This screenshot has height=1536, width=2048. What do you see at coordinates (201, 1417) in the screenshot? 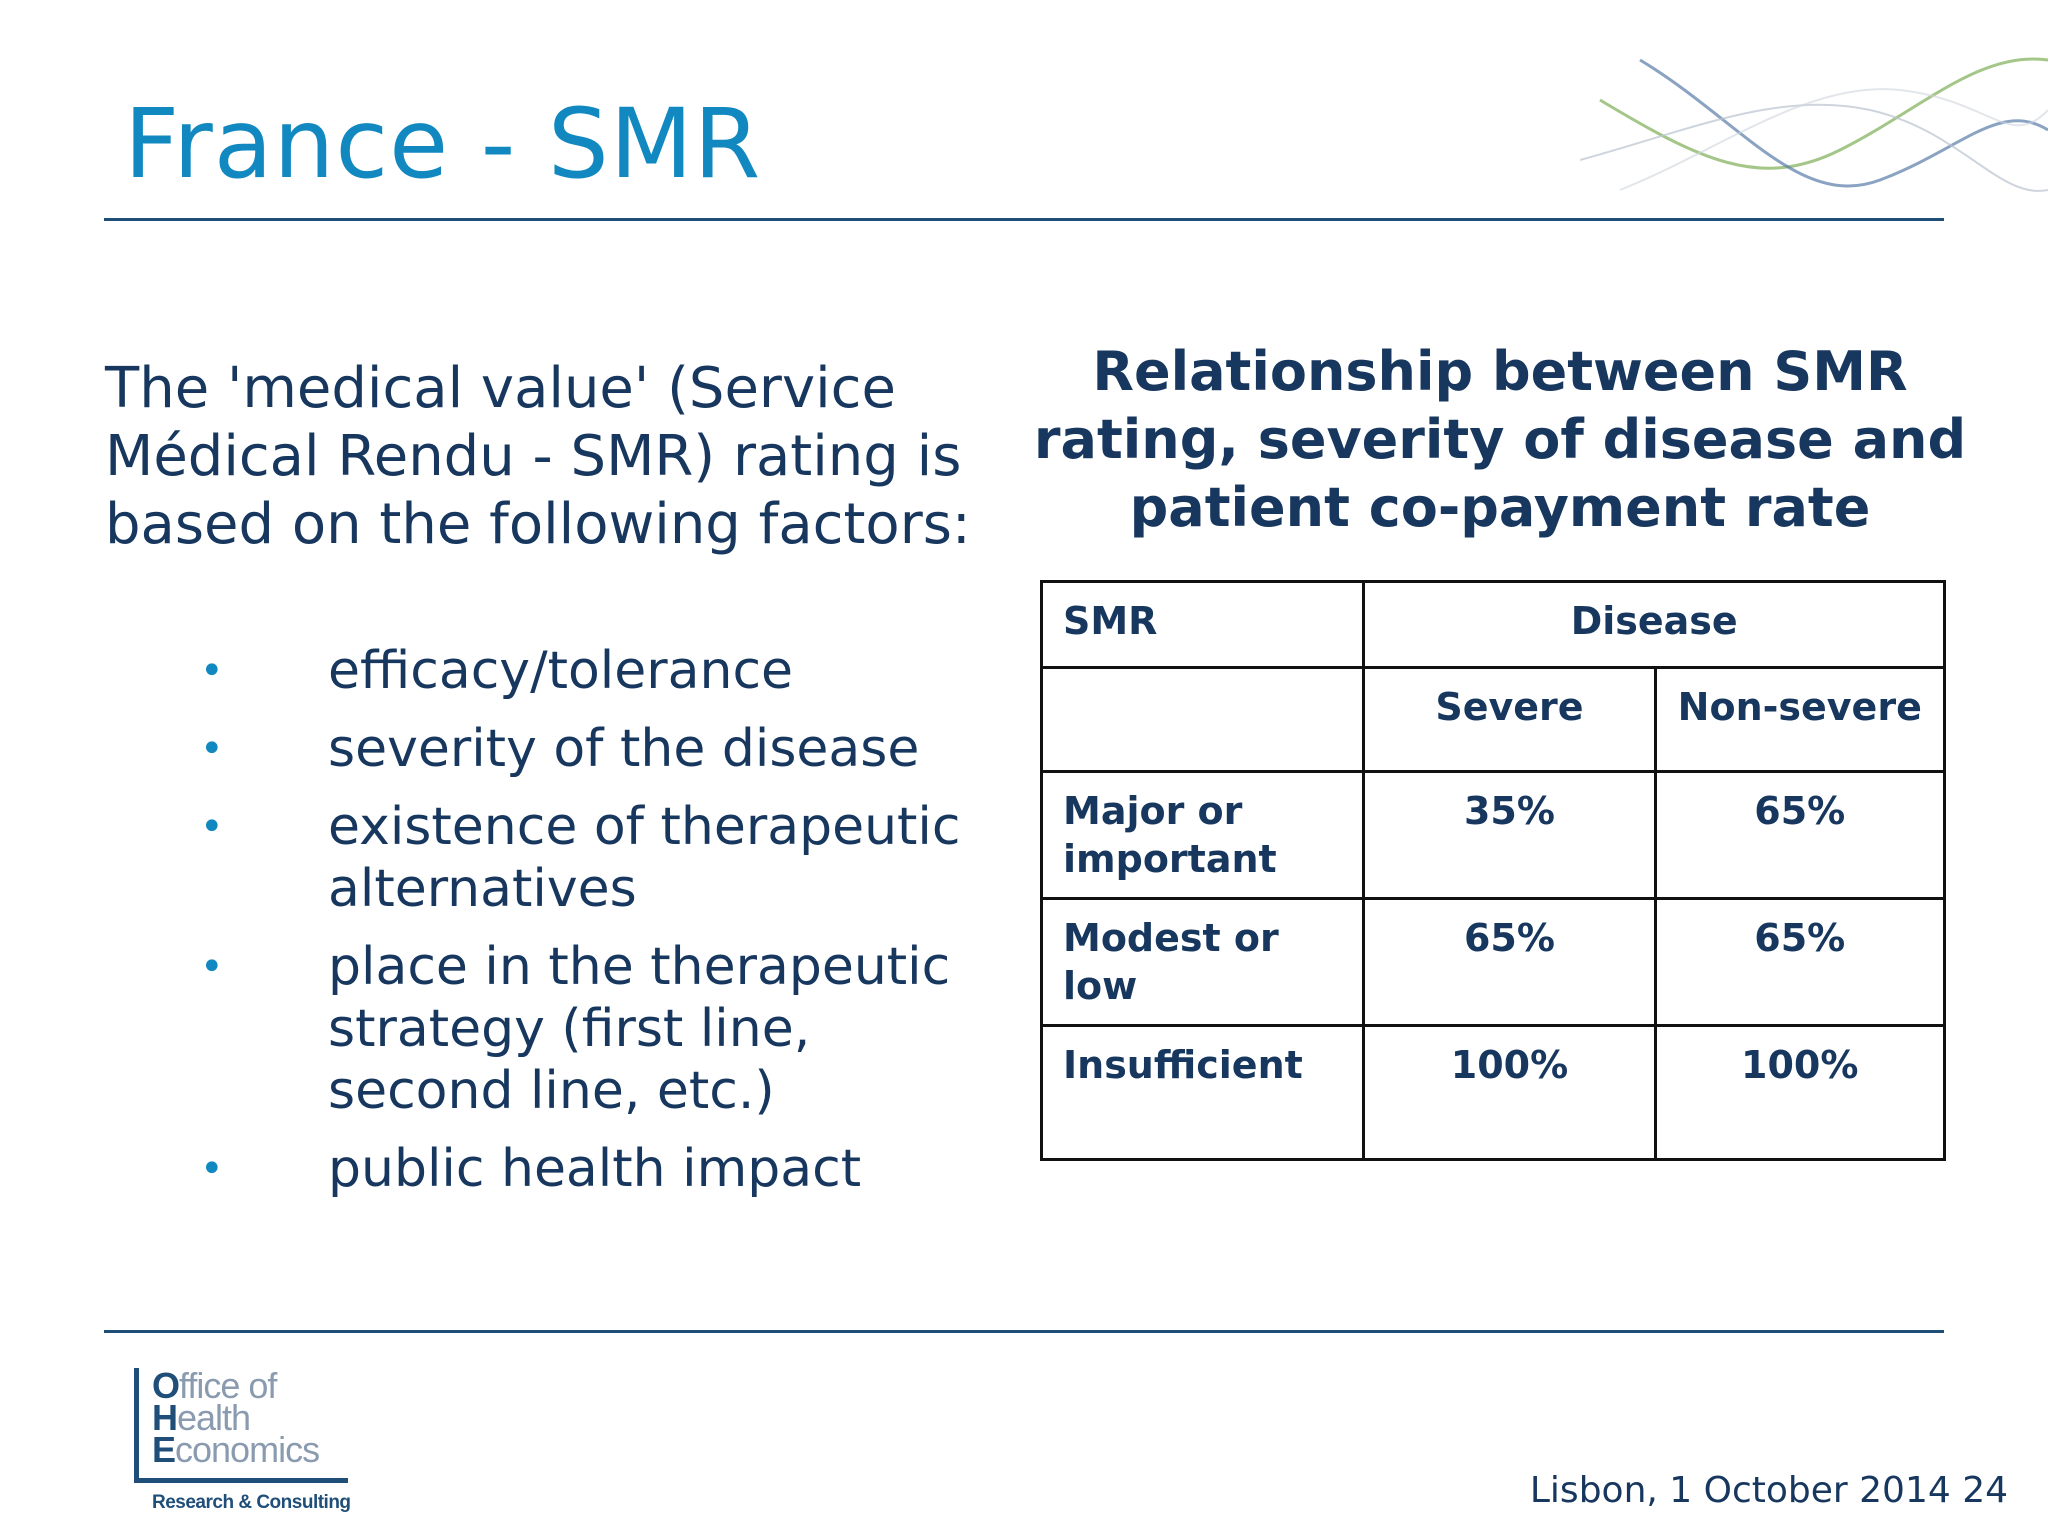
I see `logo-line-health: Health` at bounding box center [201, 1417].